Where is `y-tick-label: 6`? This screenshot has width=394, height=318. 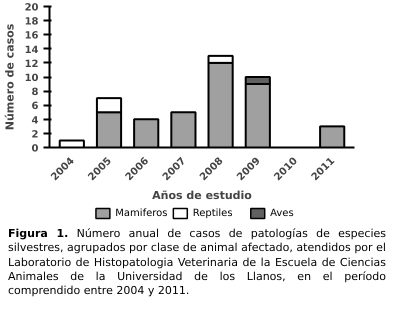 y-tick-label: 6 is located at coordinates (35, 106).